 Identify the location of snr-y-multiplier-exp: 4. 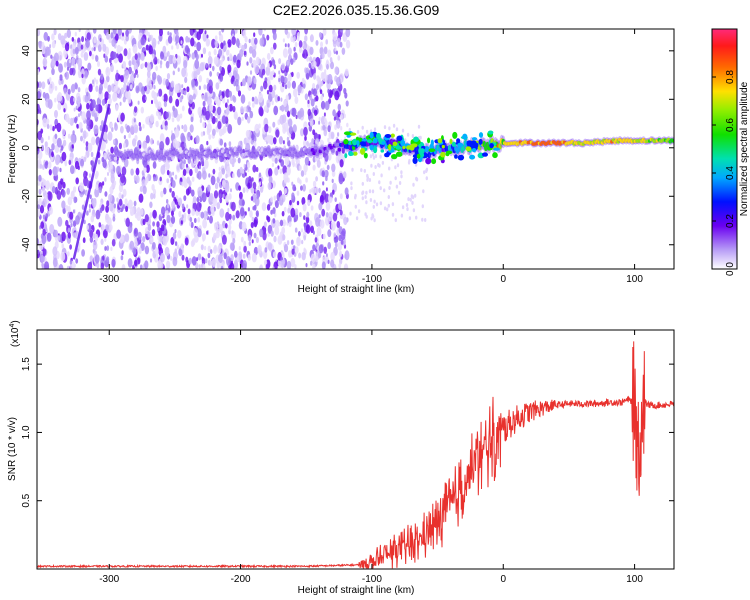
(12, 326).